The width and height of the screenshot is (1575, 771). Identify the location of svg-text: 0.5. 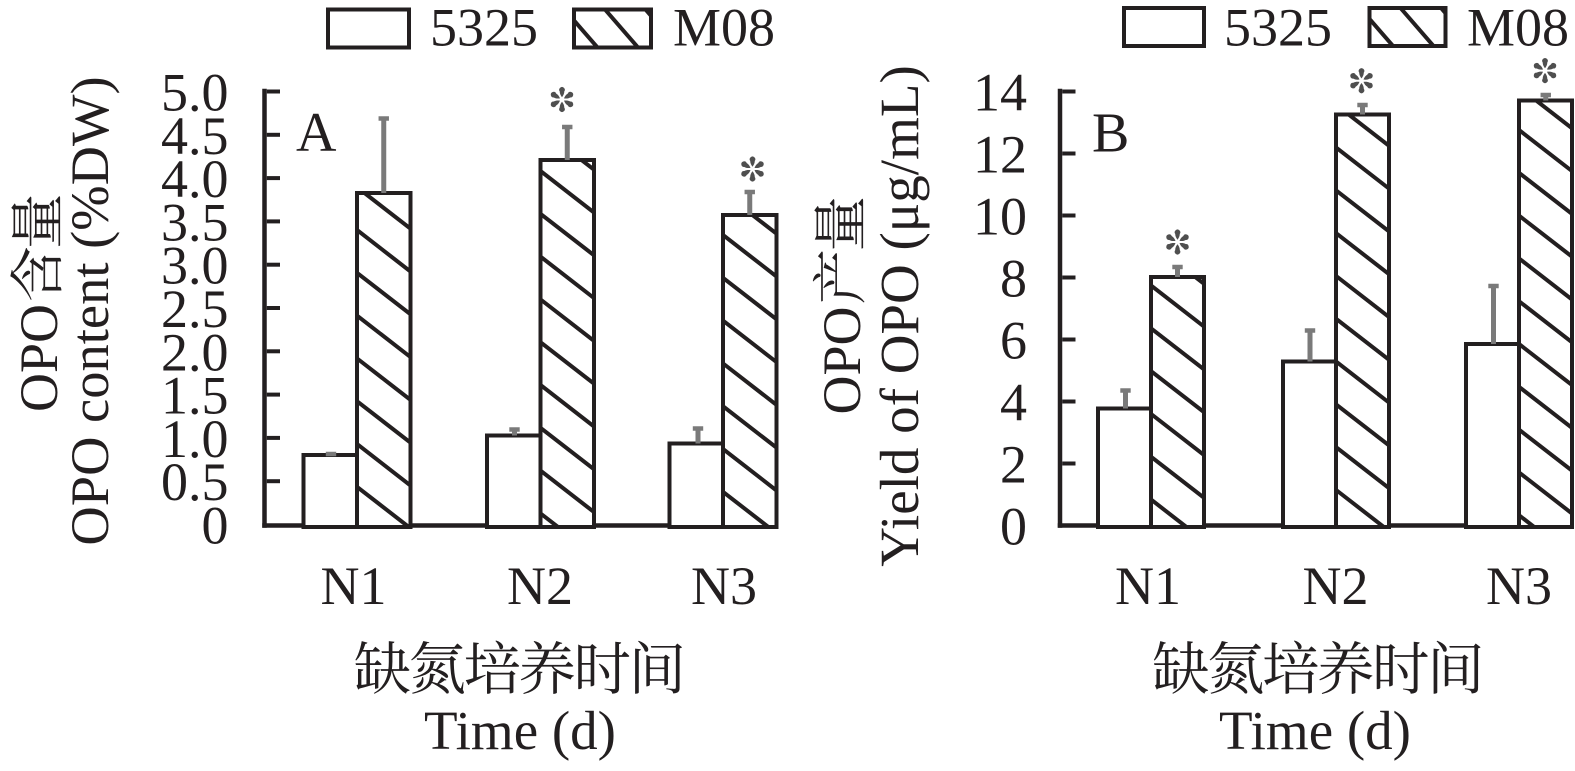
(195, 482).